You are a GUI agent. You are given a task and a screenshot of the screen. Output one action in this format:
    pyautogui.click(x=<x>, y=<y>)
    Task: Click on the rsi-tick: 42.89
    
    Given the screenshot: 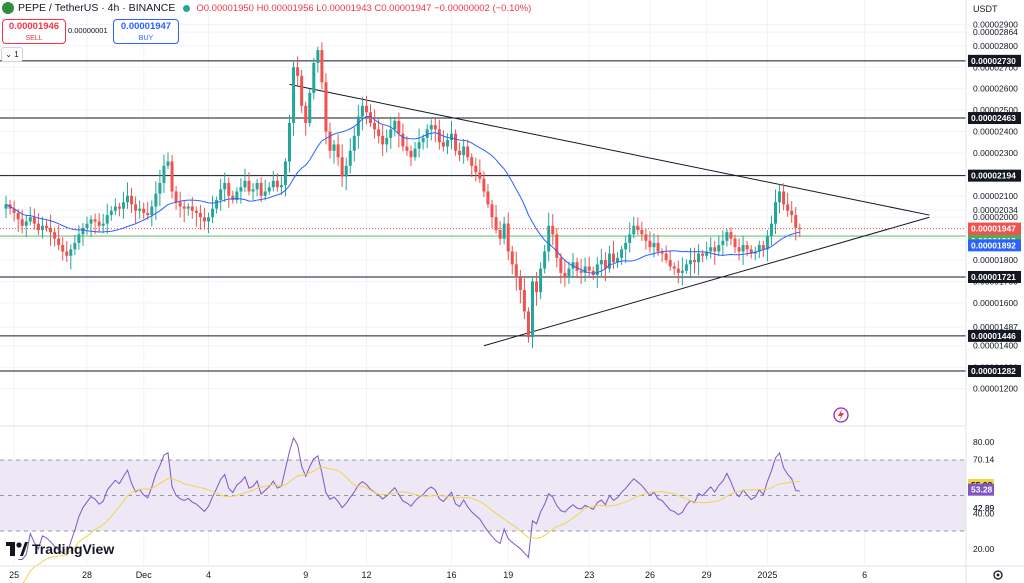 What is the action you would take?
    pyautogui.click(x=984, y=508)
    